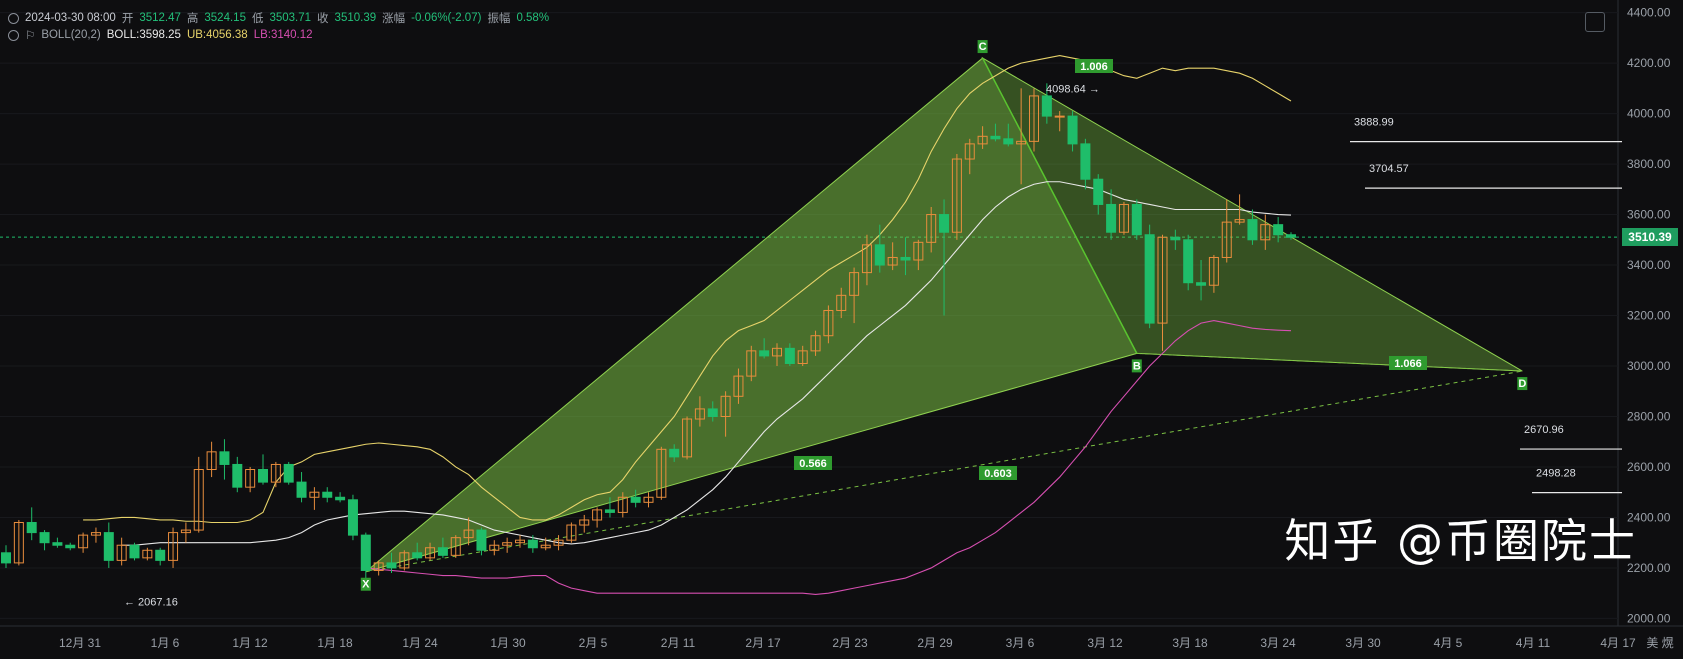  I want to click on date-tick-label: 4月 5, so click(1448, 643).